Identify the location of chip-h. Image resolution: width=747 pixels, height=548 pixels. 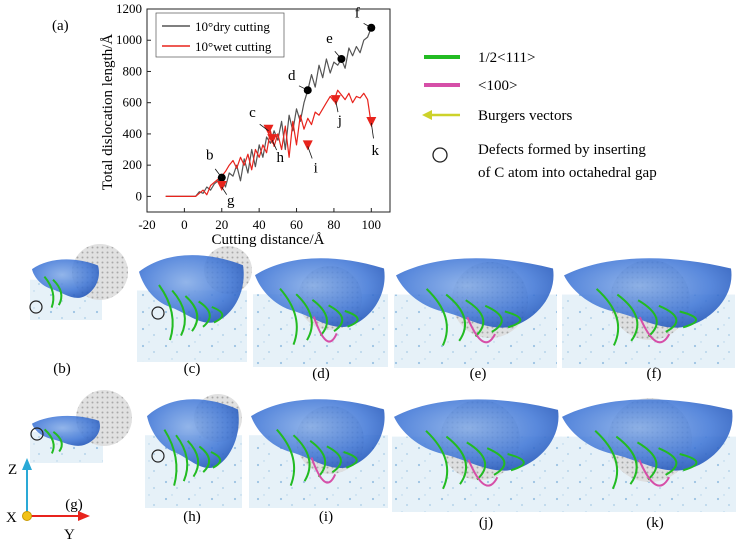
(193, 434).